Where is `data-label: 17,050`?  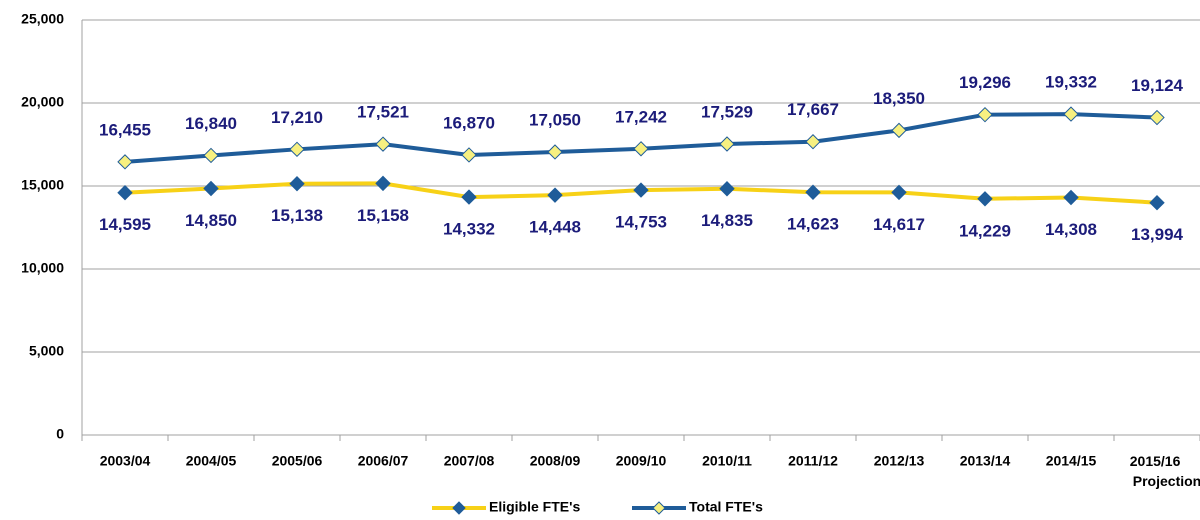 data-label: 17,050 is located at coordinates (555, 119).